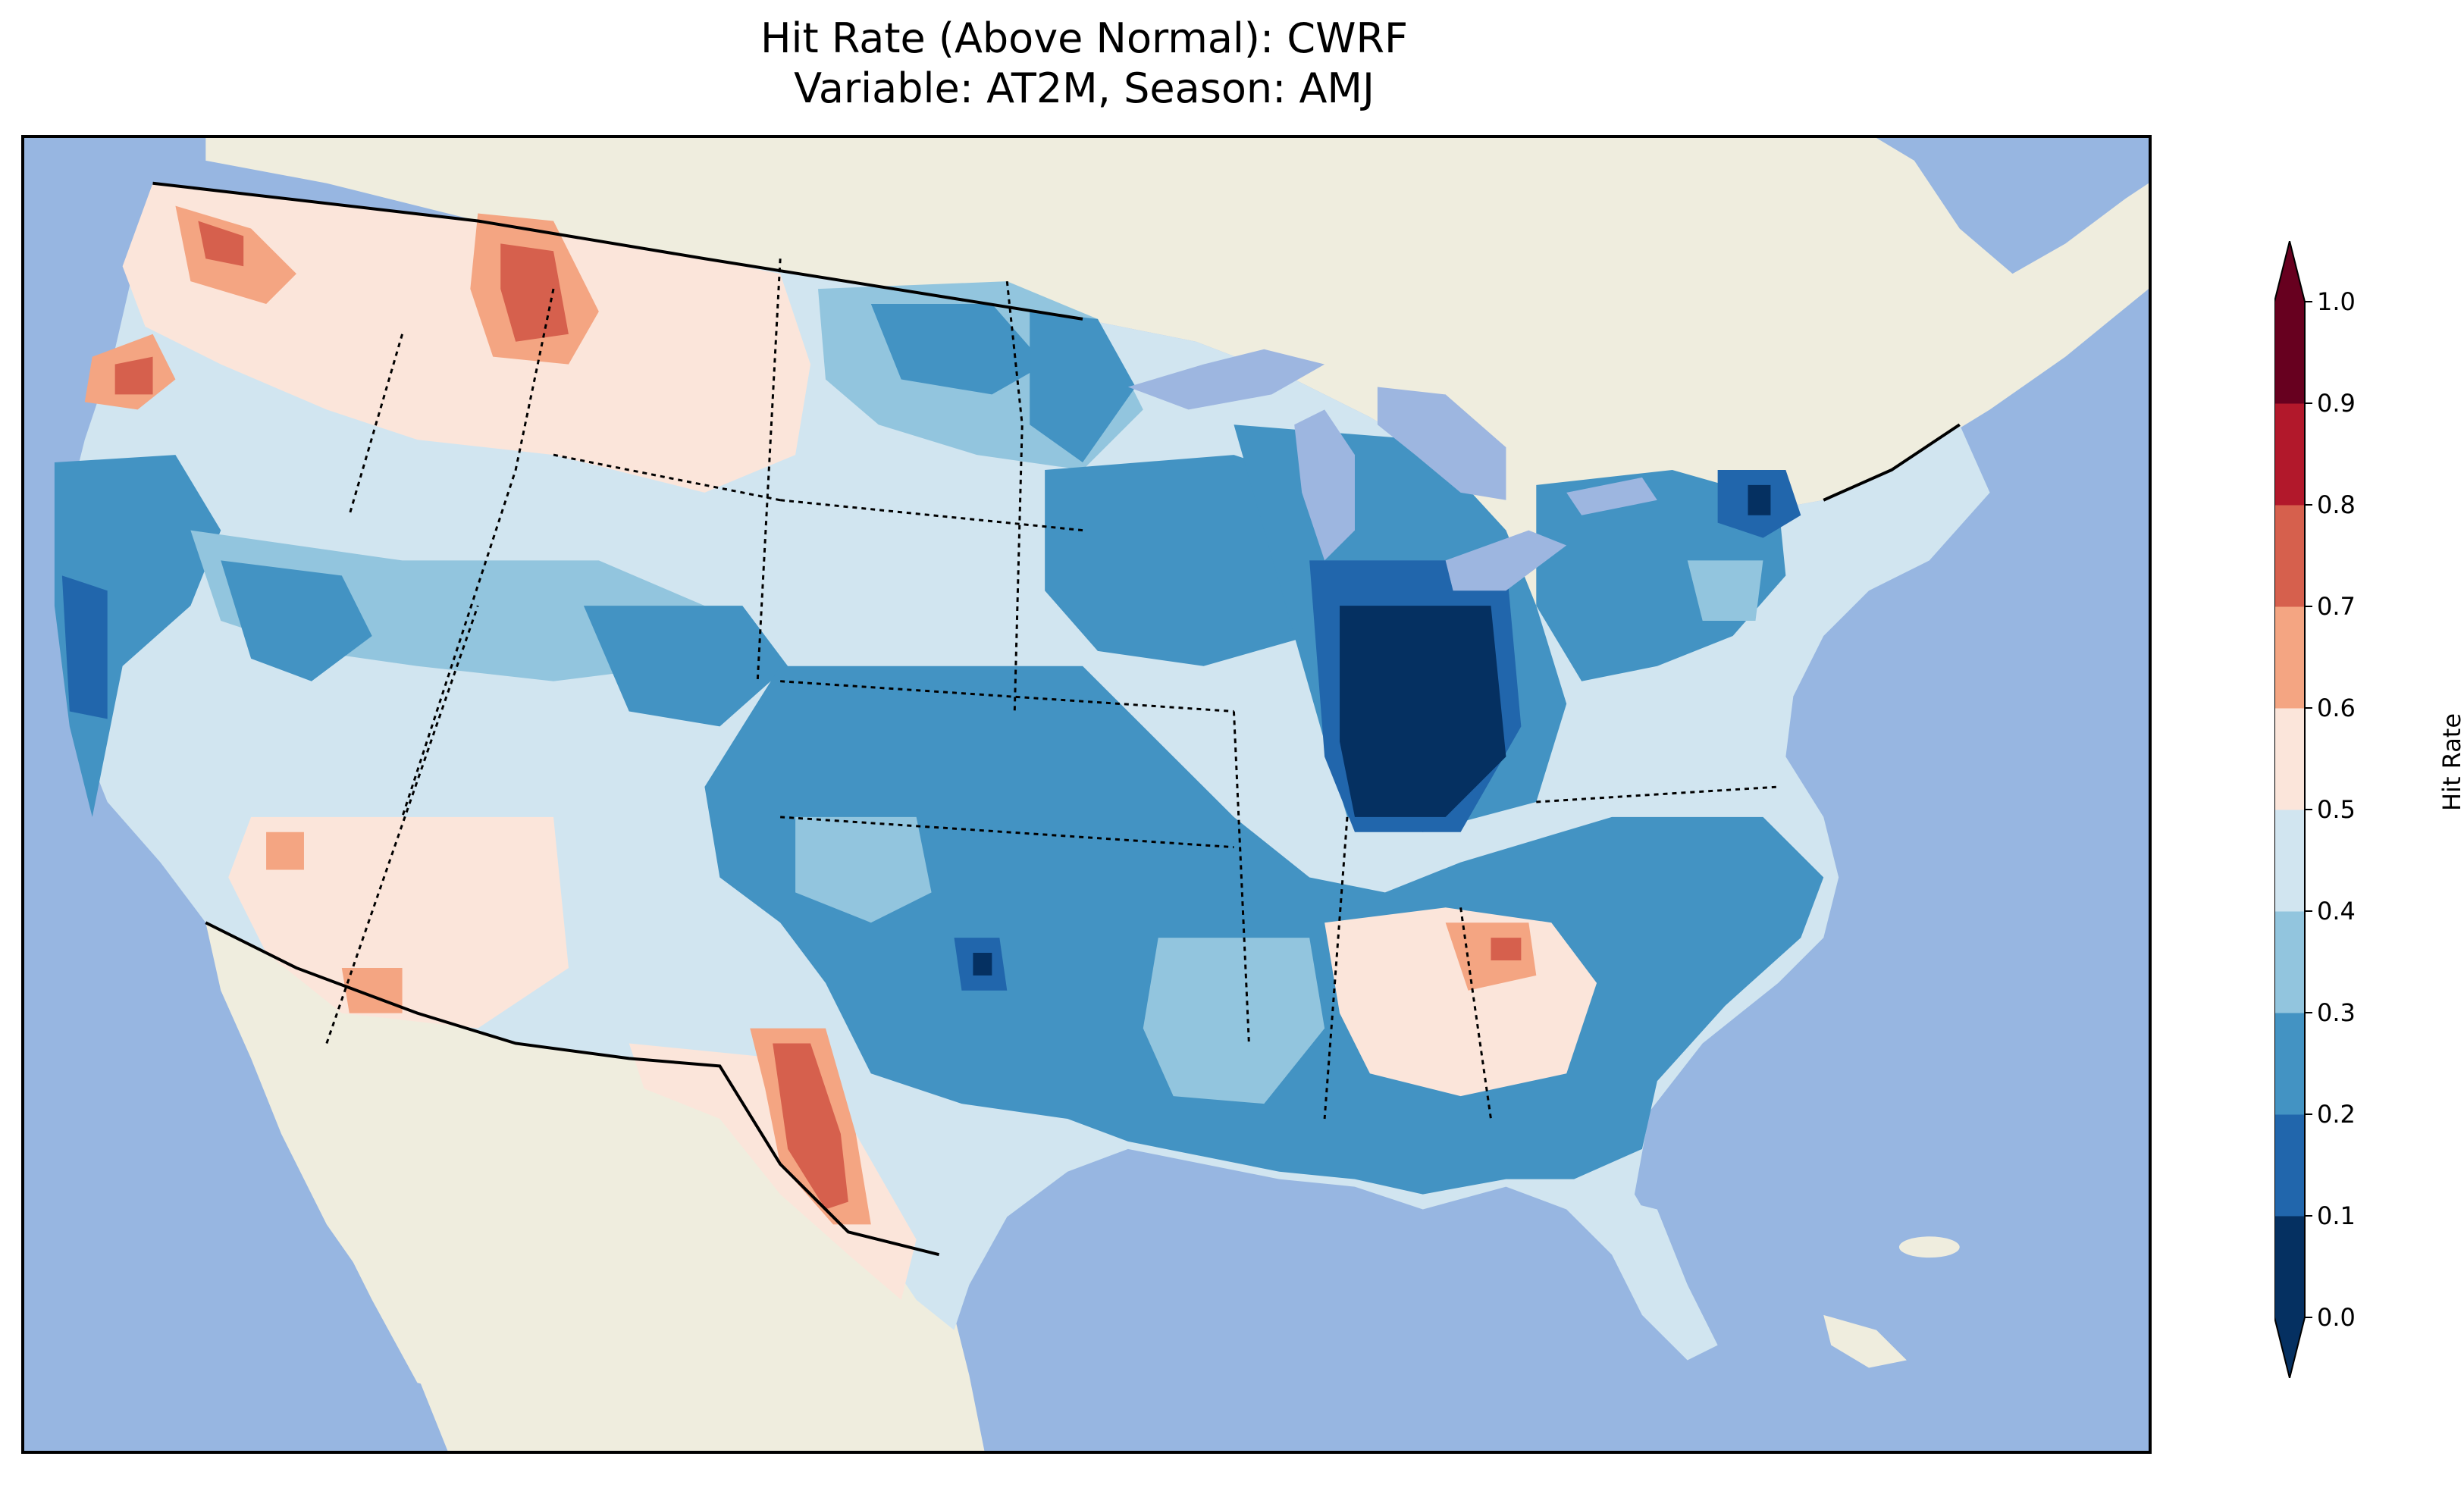  Describe the element at coordinates (2315, 809) in the screenshot. I see `colorbar: 0.0 0.1 0.2 0.3 0.4 0.5 0.6 0.7 0.8 0.9 1.0` at that location.